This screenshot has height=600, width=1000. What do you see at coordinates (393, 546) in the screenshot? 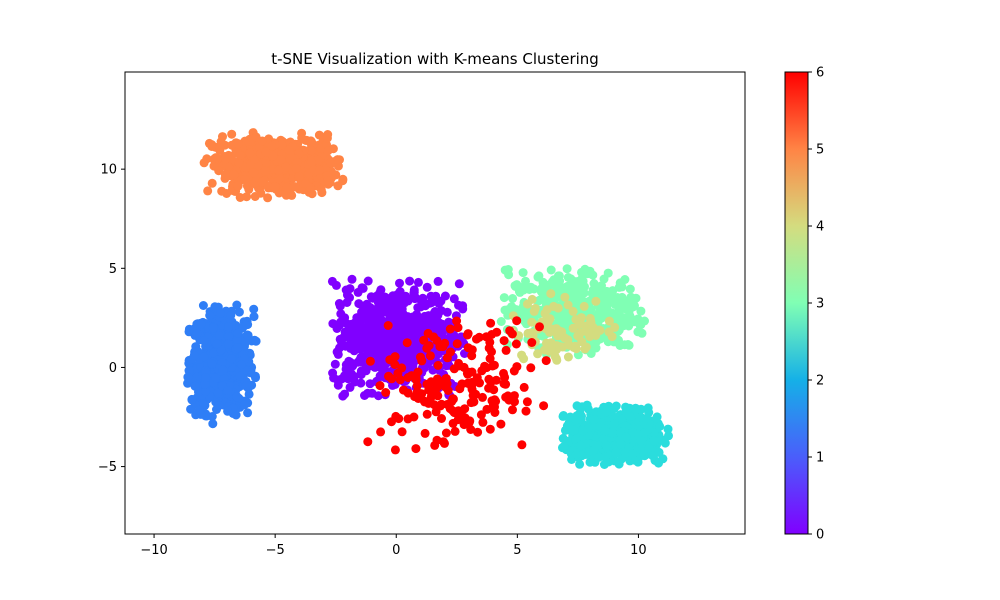
I see `x-axis: −10 −5 0 5 10` at bounding box center [393, 546].